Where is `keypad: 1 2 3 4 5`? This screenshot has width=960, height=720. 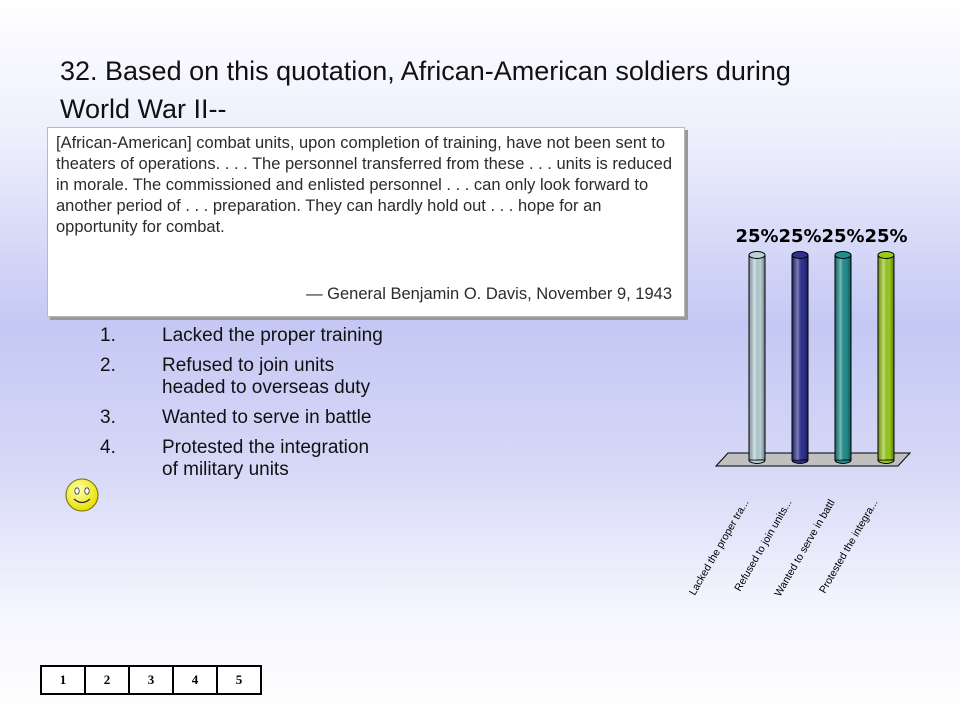
keypad: 1 2 3 4 5 is located at coordinates (151, 680).